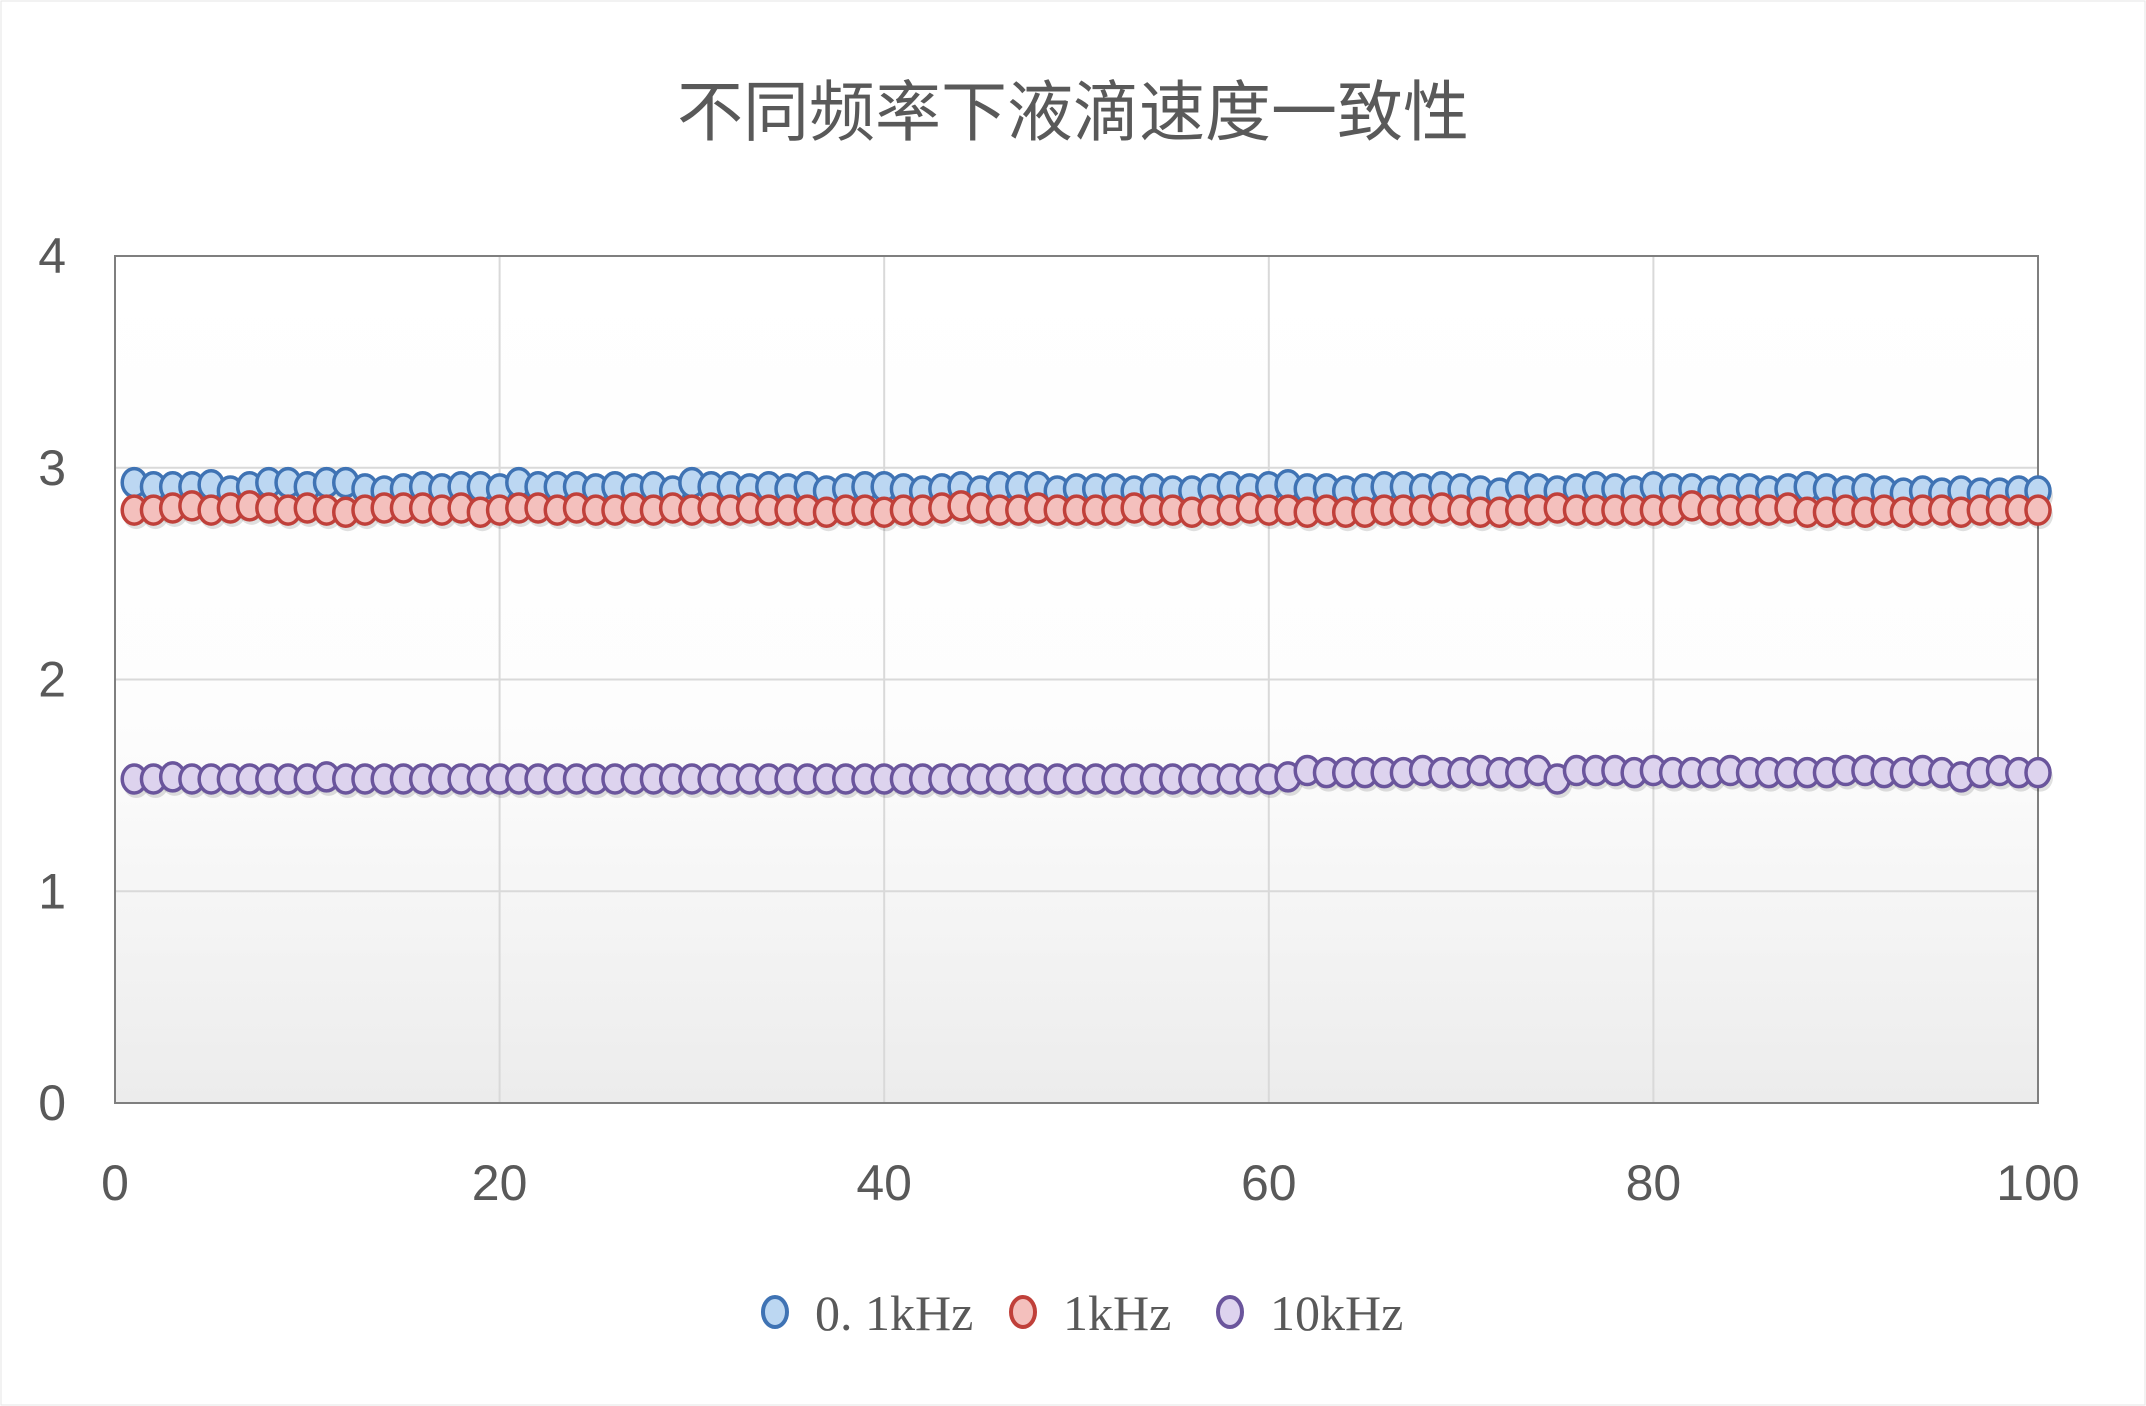 The height and width of the screenshot is (1406, 2146). What do you see at coordinates (115, 1183) in the screenshot?
I see `x-tick-label: 0` at bounding box center [115, 1183].